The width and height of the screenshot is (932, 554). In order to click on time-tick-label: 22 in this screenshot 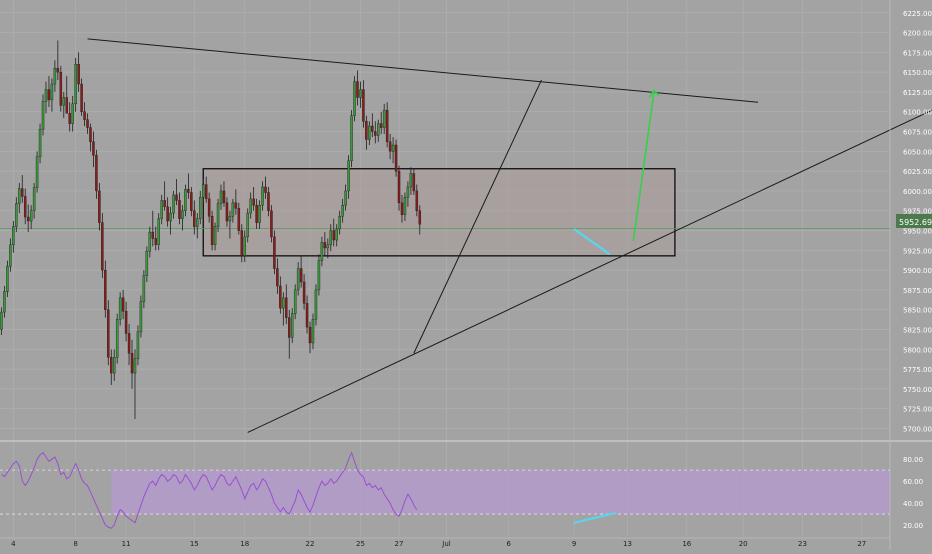, I will do `click(310, 544)`.